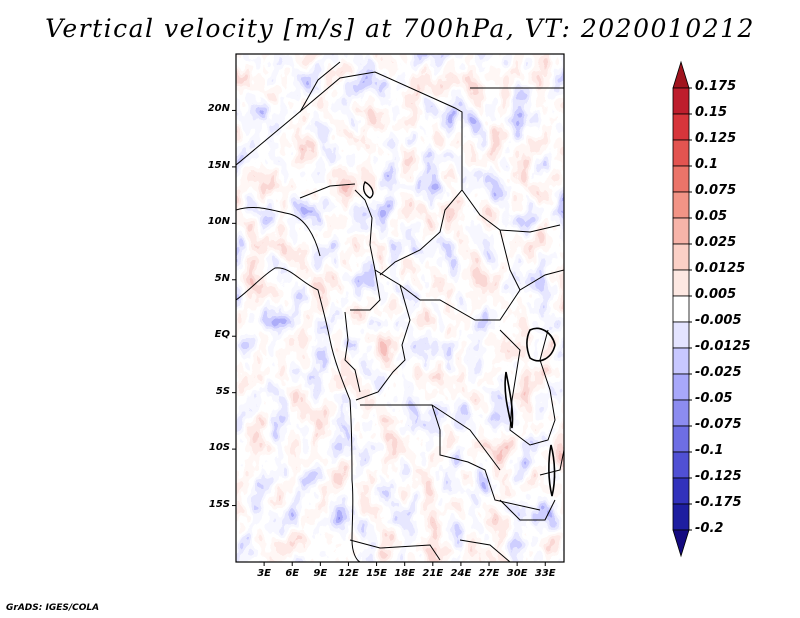 This screenshot has width=800, height=618. Describe the element at coordinates (368, 190) in the screenshot. I see `lake-chad` at that location.